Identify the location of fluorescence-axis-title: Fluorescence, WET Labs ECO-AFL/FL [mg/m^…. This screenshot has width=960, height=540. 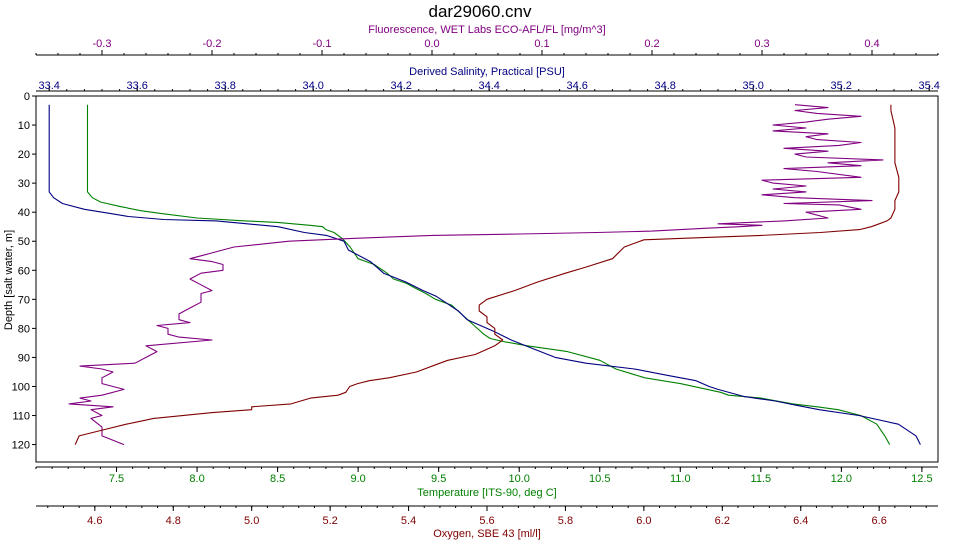
(486, 30).